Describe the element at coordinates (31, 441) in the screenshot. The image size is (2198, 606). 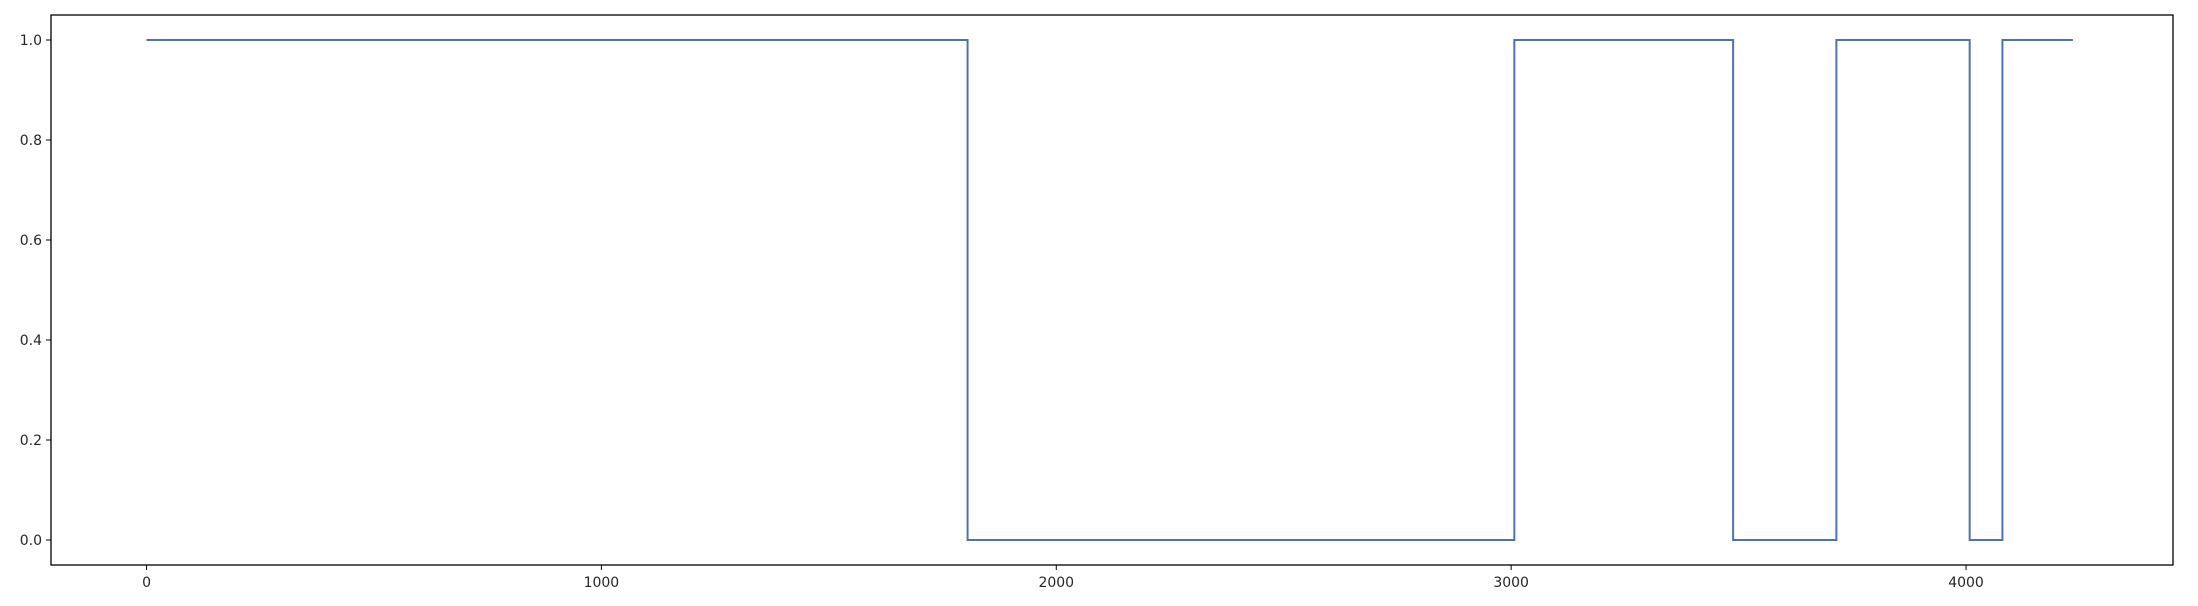
I see `y-tick-label: 0.2` at that location.